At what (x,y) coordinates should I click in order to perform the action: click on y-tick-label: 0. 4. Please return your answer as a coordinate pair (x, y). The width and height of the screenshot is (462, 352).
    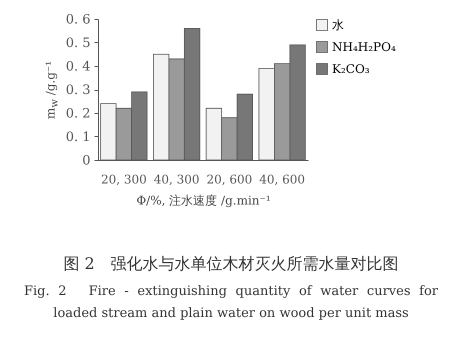
    Looking at the image, I should click on (78, 67).